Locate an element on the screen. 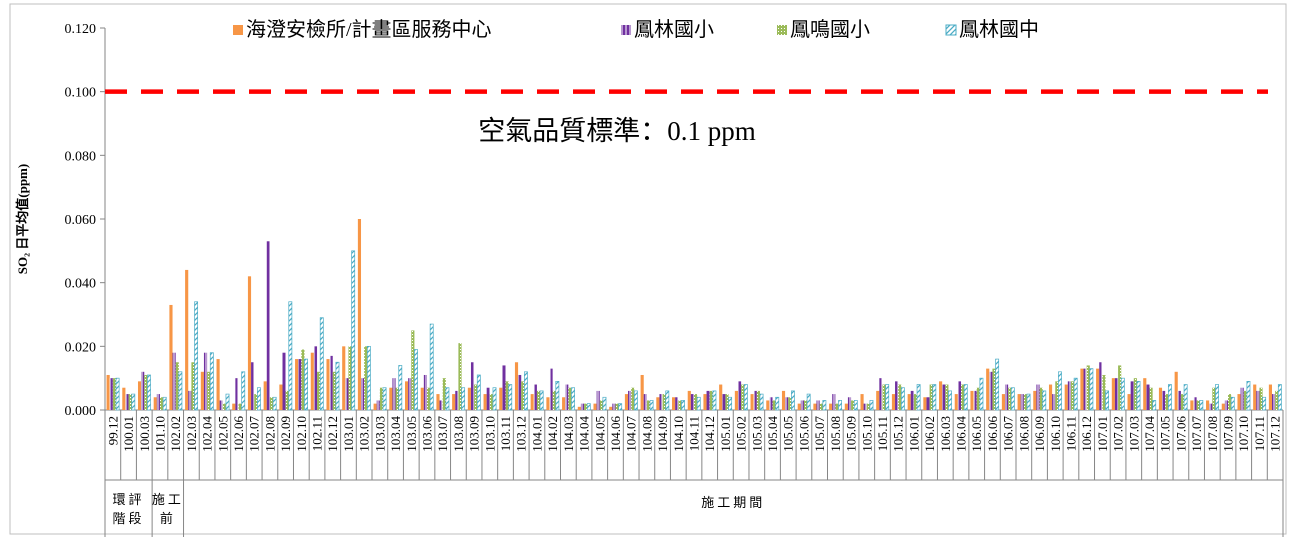 This screenshot has height=542, width=1290. legend-label: 鳳林國中 is located at coordinates (999, 29).